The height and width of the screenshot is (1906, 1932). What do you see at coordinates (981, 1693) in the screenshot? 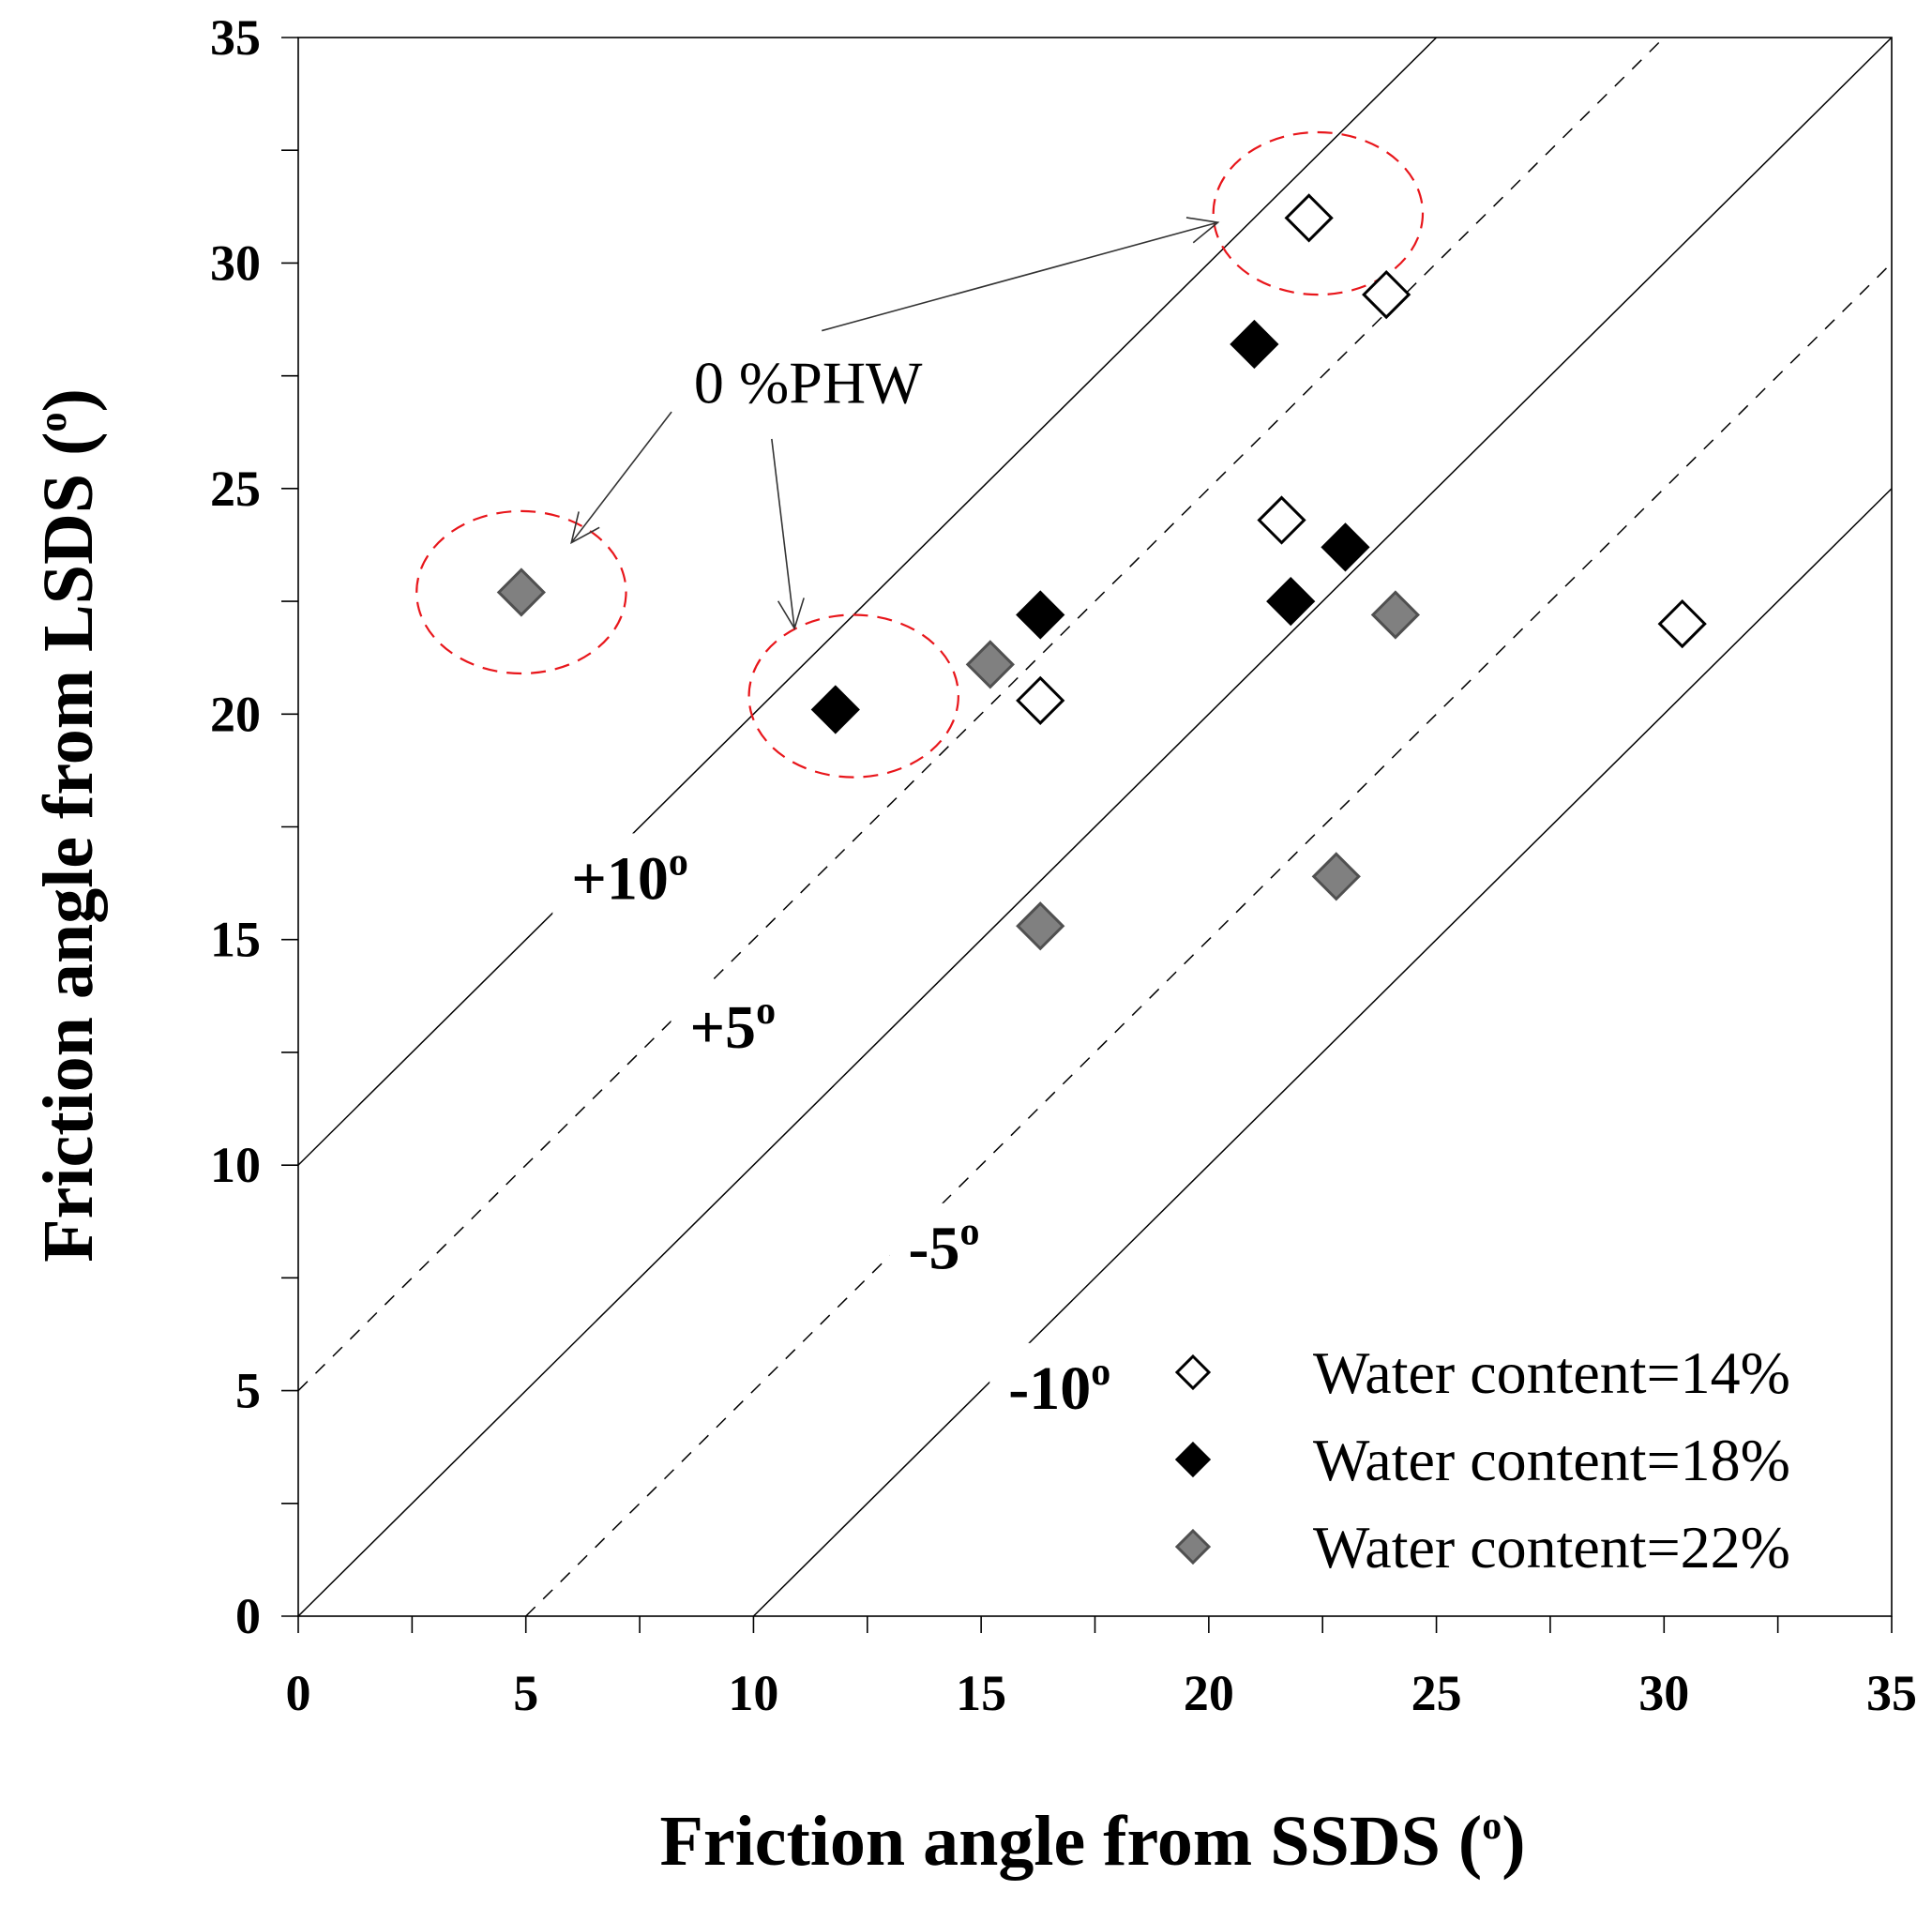
I see `x-tick-label: 15` at bounding box center [981, 1693].